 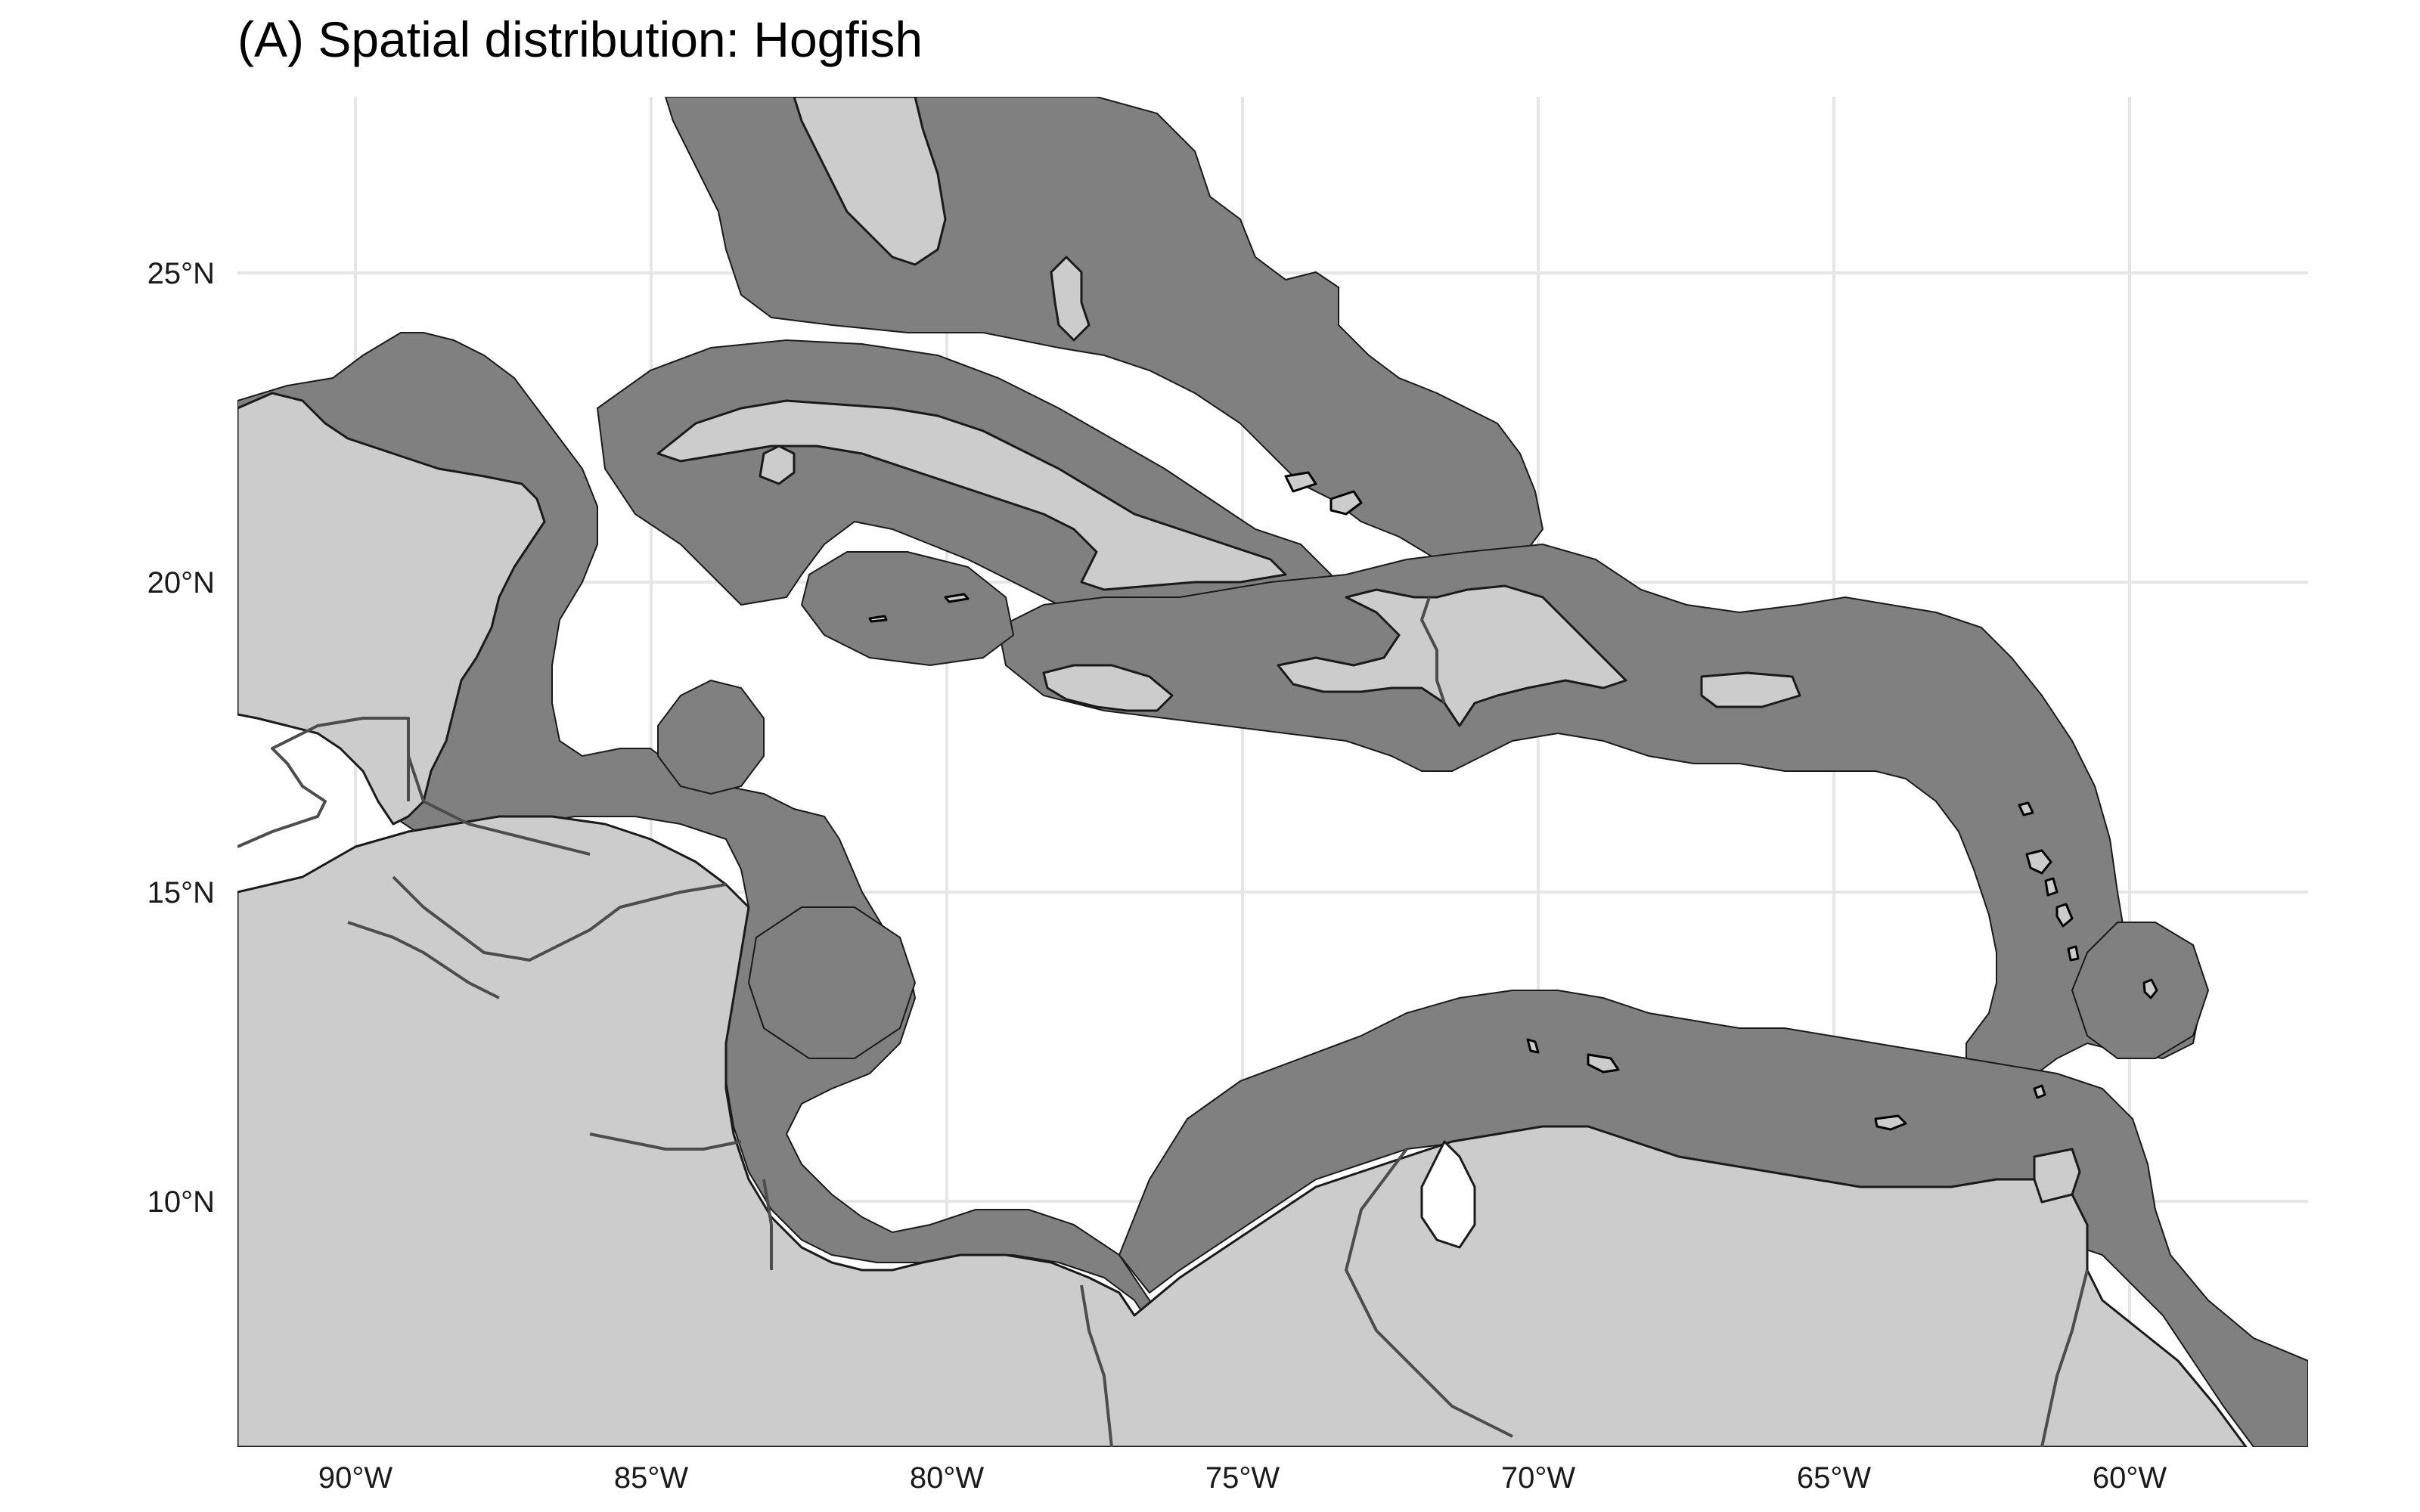 I want to click on tick-label-lon-60: 60°W, so click(x=2130, y=1478).